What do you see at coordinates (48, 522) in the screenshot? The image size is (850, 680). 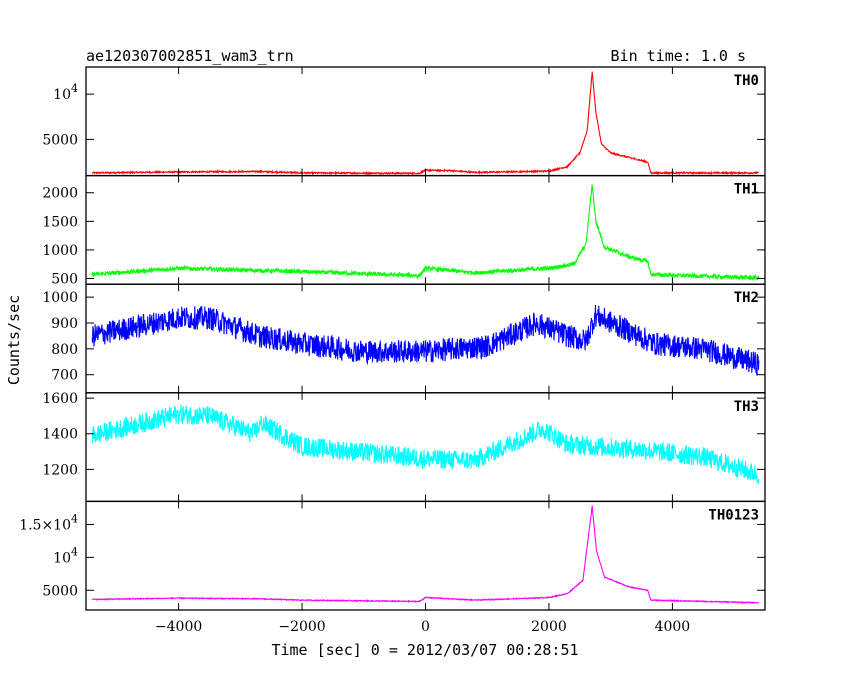 I see `y-tick-label: 1.5×10⁴` at bounding box center [48, 522].